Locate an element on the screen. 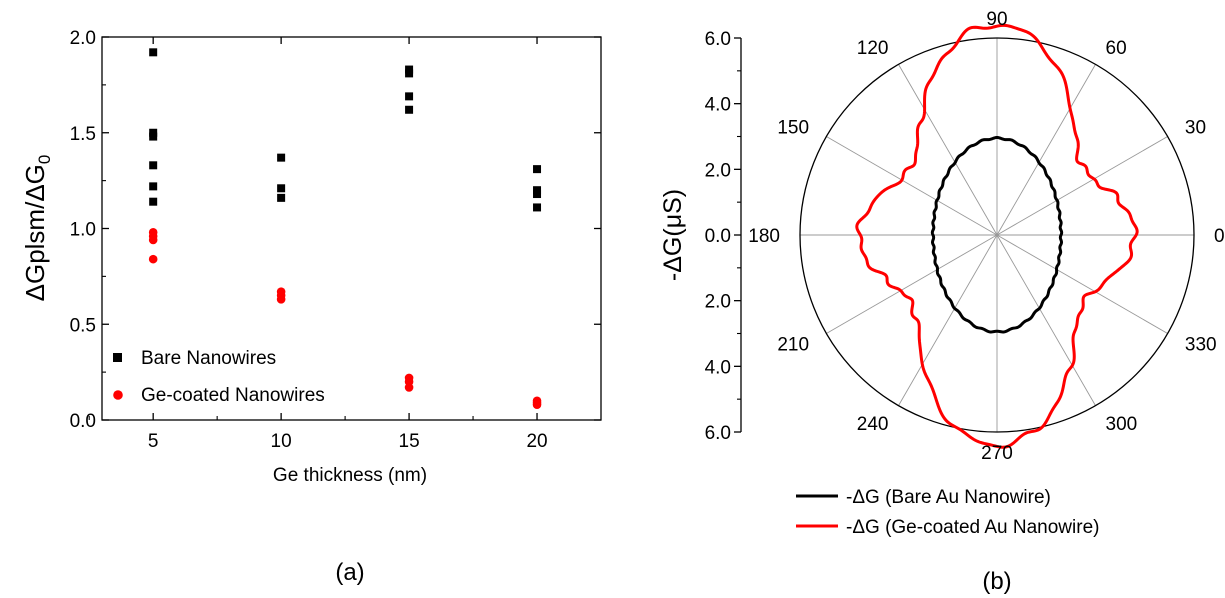 The height and width of the screenshot is (598, 1225). x-tick-label: 15 is located at coordinates (409, 441).